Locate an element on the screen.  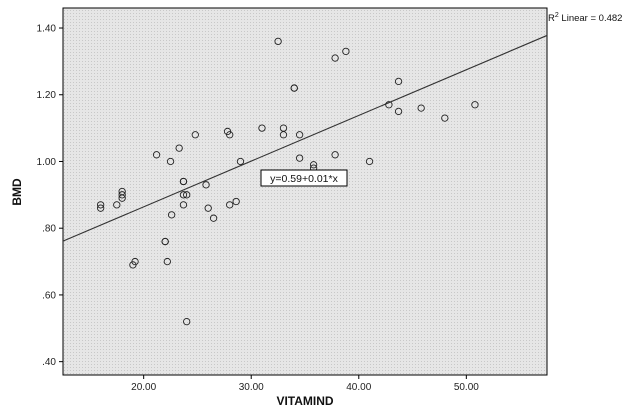
x-tick-label: 40.00 is located at coordinates (358, 387).